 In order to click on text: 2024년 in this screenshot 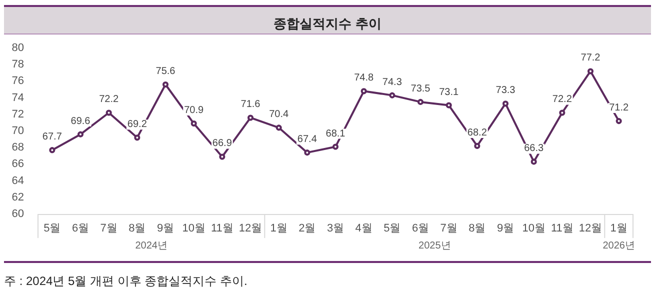, I will do `click(151, 246)`.